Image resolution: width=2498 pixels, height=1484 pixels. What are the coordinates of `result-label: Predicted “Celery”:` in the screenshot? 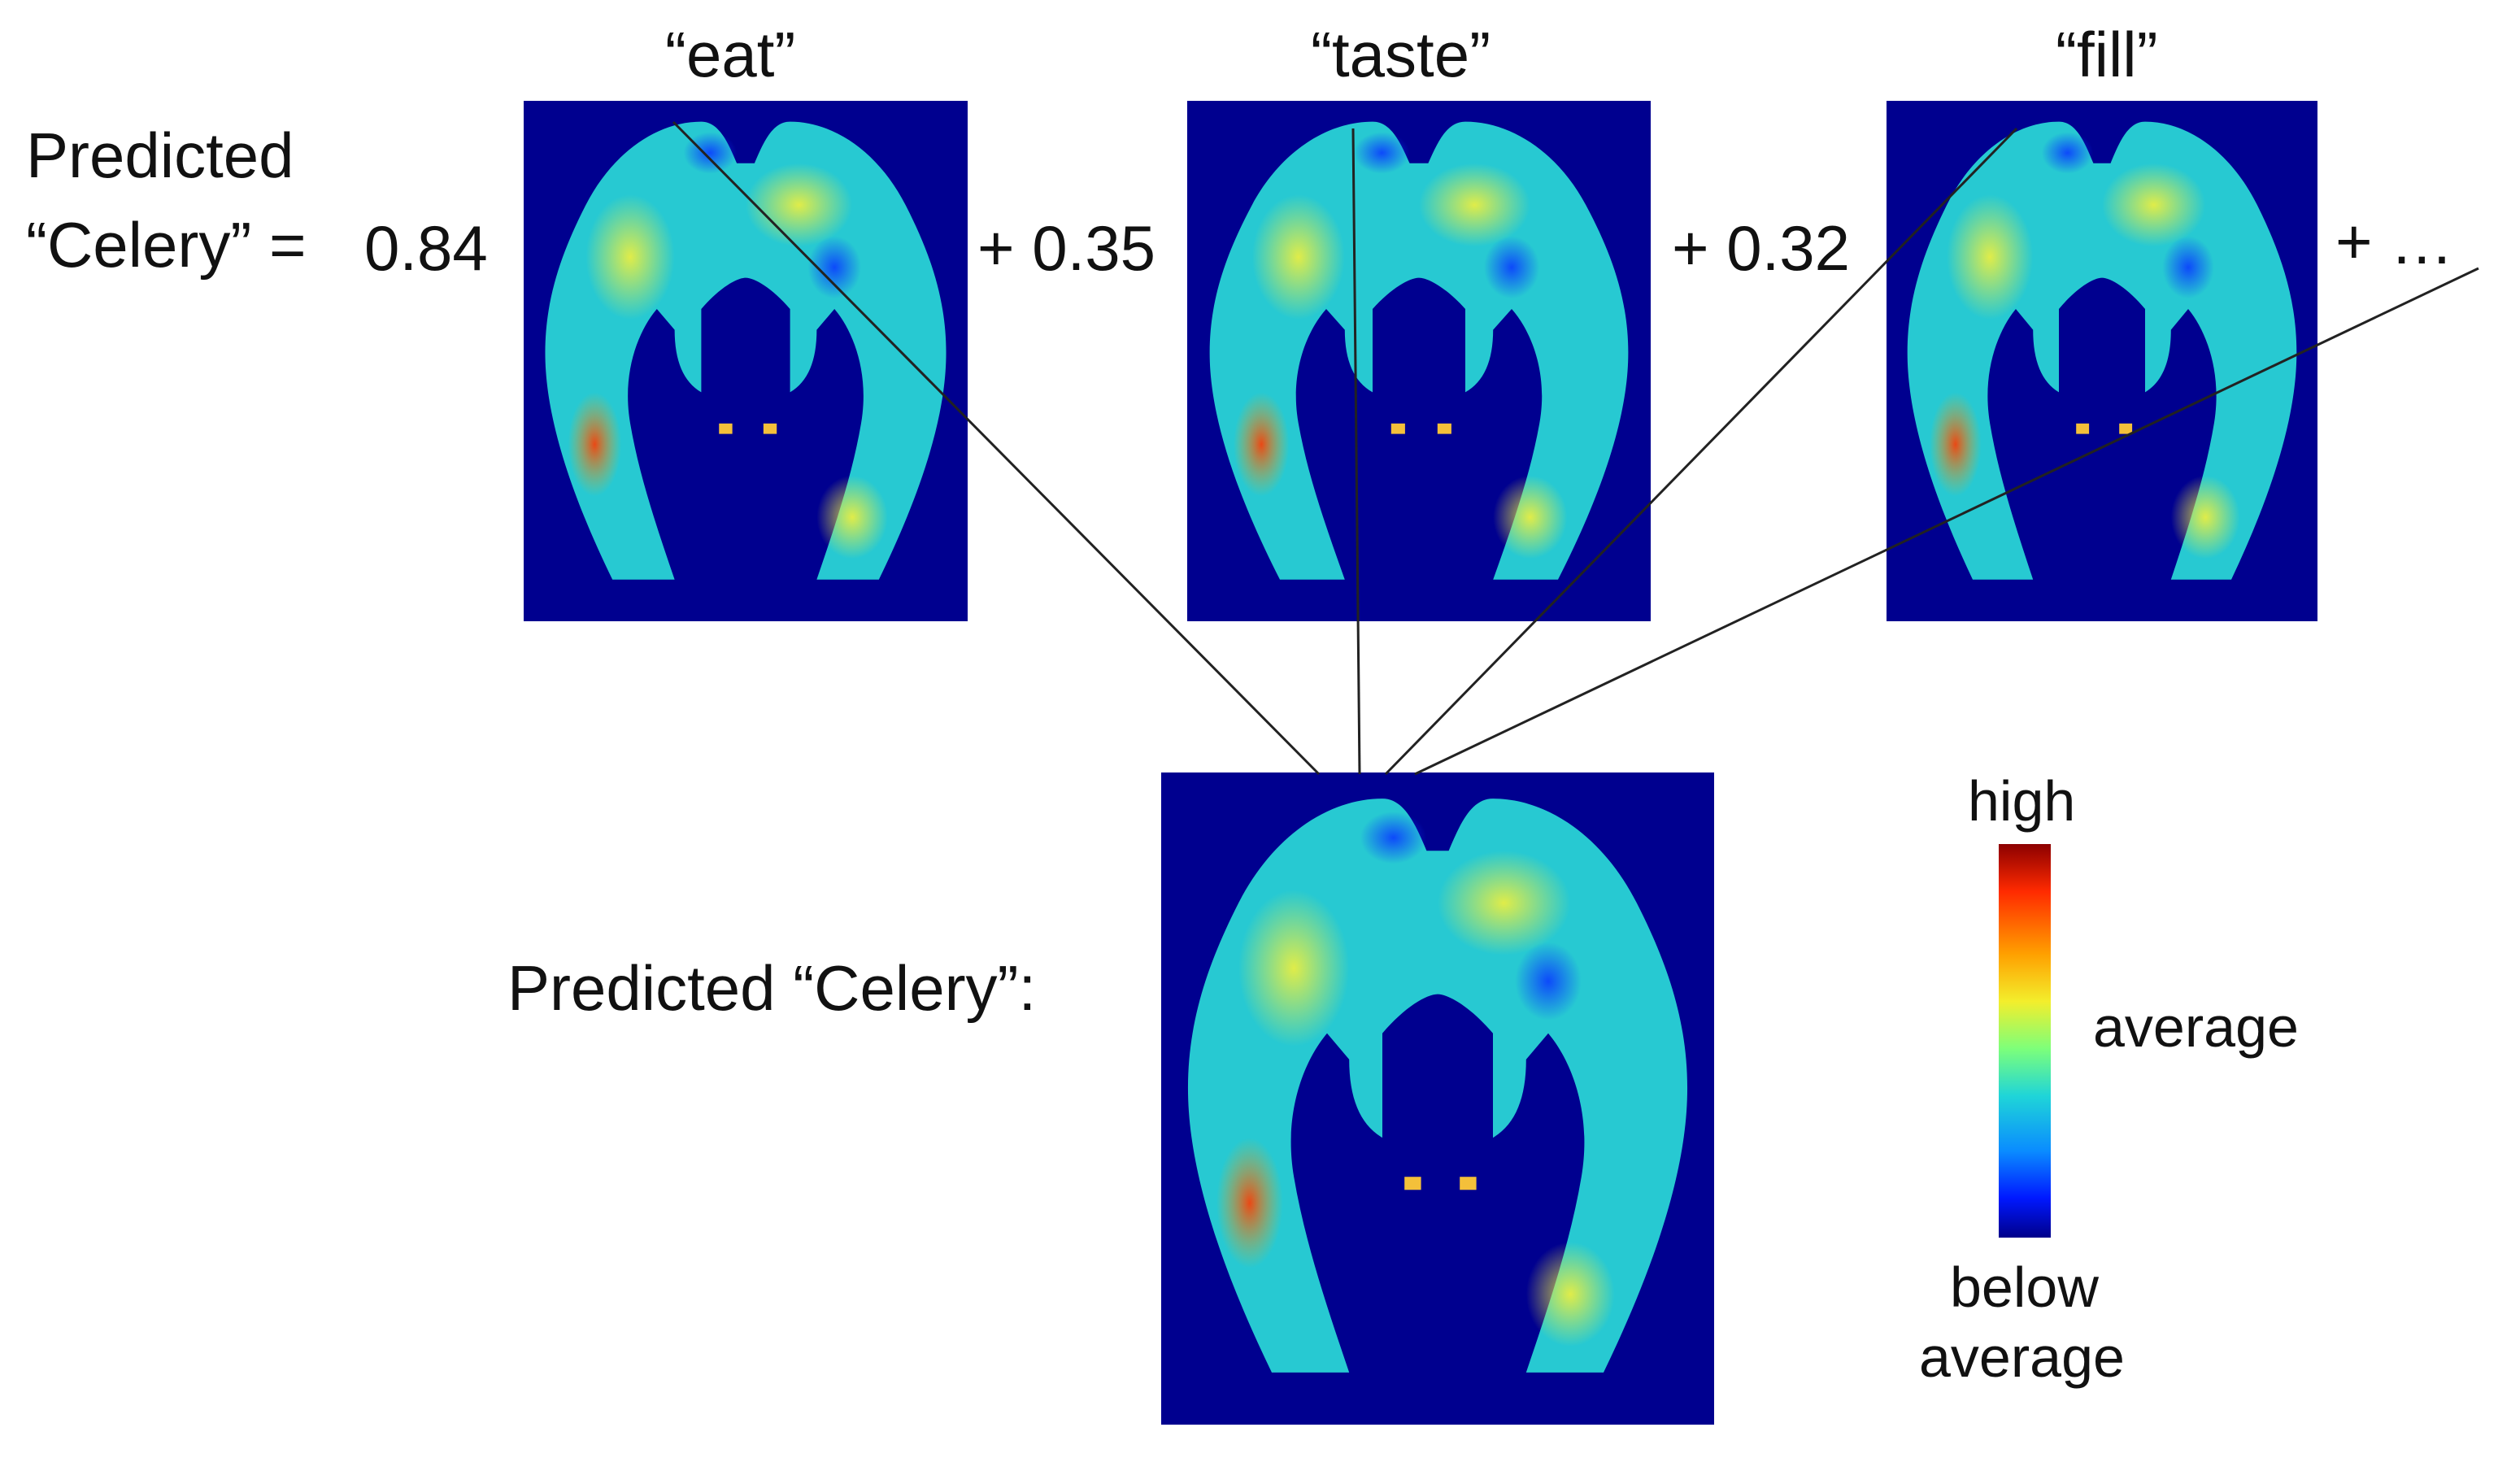 It's located at (772, 988).